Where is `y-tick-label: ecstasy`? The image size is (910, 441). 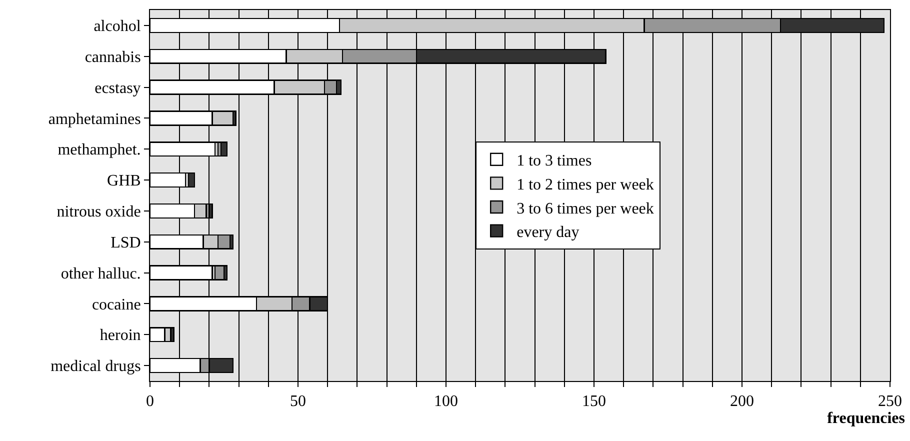 y-tick-label: ecstasy is located at coordinates (117, 88).